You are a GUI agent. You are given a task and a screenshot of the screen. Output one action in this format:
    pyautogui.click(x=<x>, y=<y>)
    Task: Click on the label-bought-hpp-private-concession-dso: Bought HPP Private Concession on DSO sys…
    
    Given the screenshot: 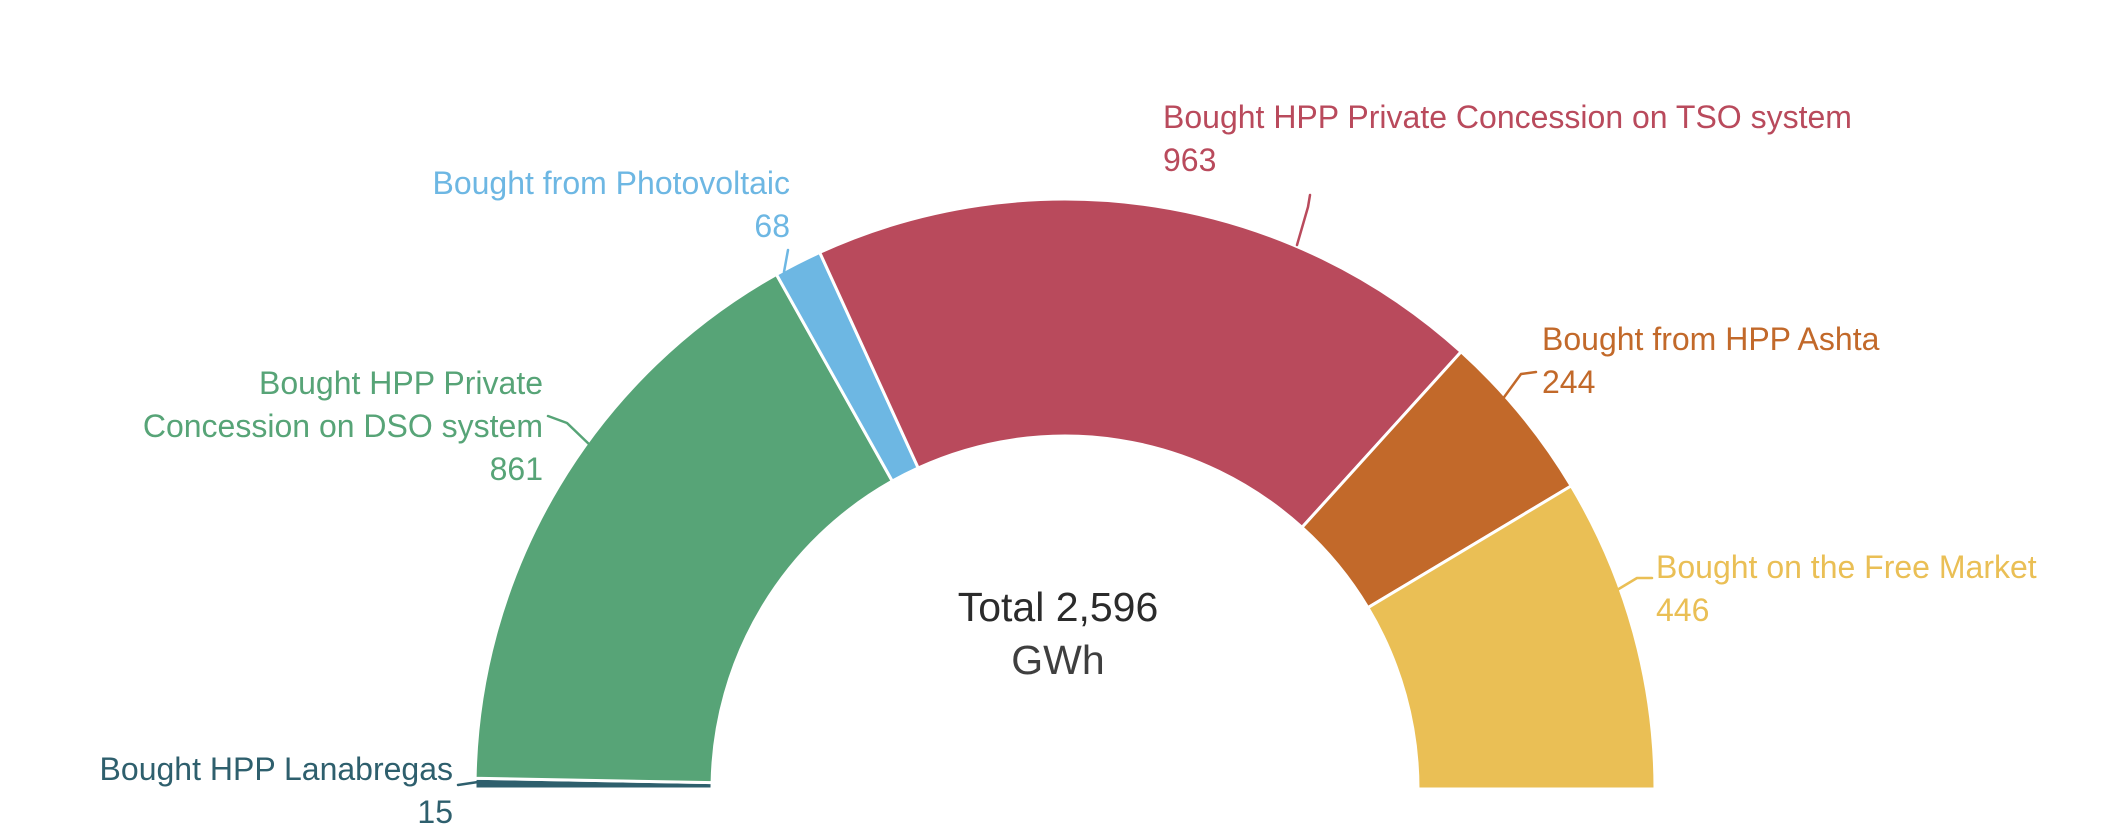 What is the action you would take?
    pyautogui.click(x=313, y=426)
    